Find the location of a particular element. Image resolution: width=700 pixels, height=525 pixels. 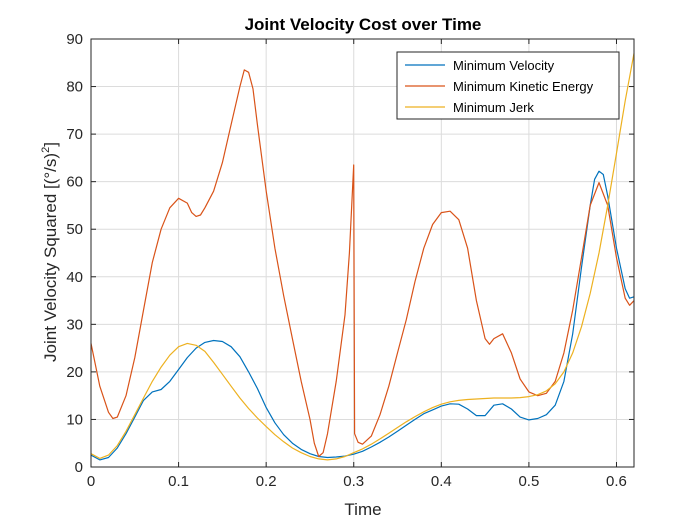

y-tick-label: 10 is located at coordinates (74, 419).